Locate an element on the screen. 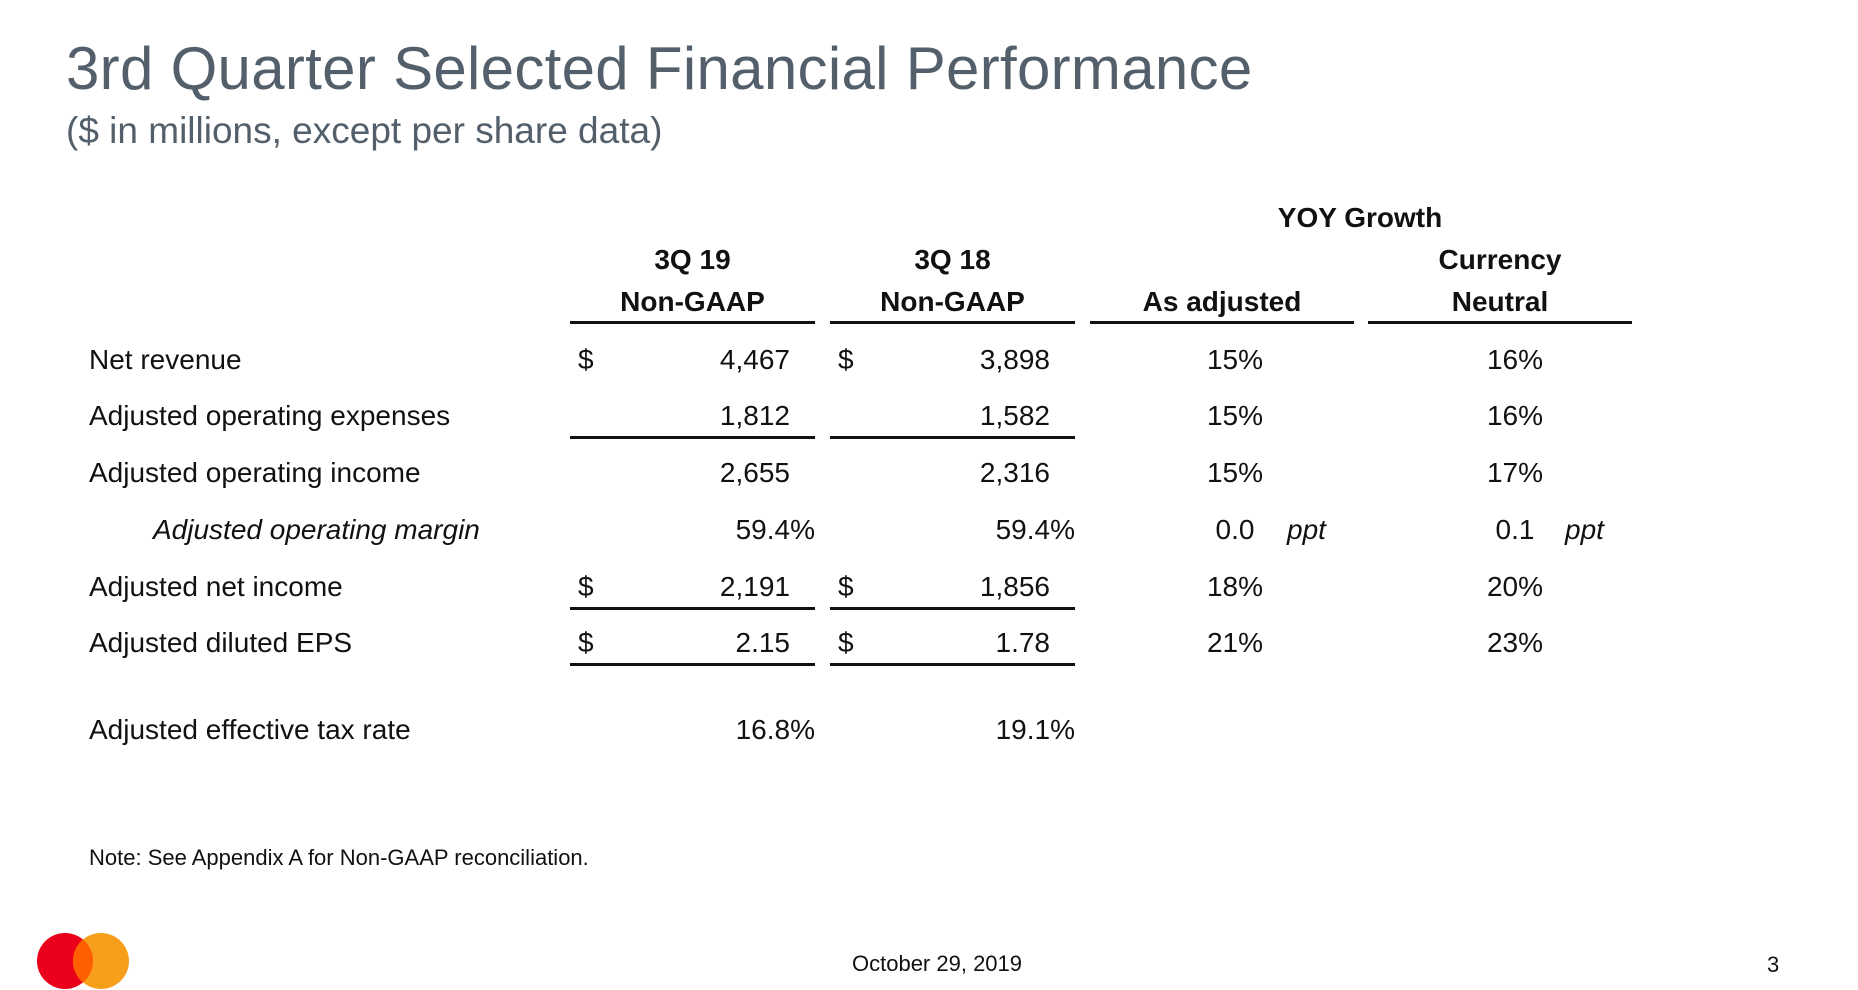  header-3q18-line1: 3Q 18 is located at coordinates (952, 259).